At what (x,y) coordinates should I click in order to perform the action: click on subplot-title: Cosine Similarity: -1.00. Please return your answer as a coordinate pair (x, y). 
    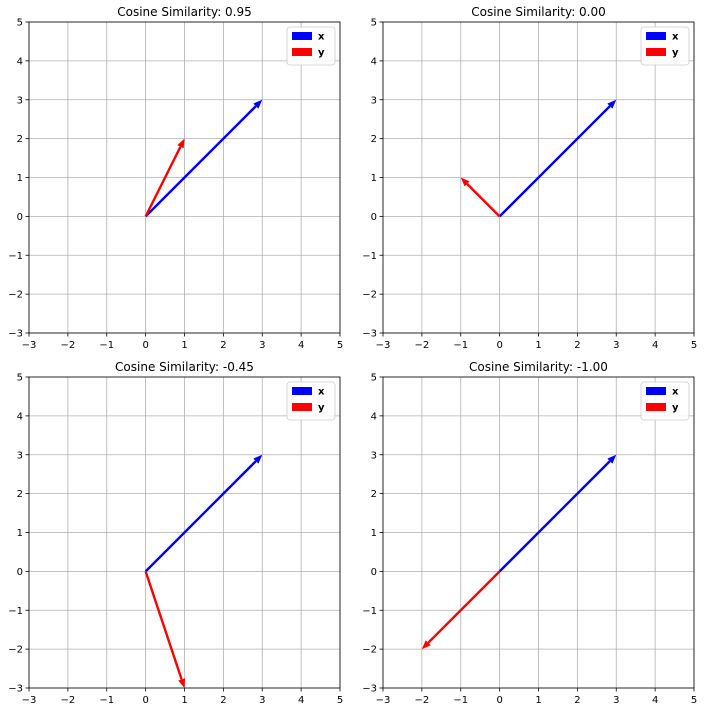
    Looking at the image, I should click on (538, 367).